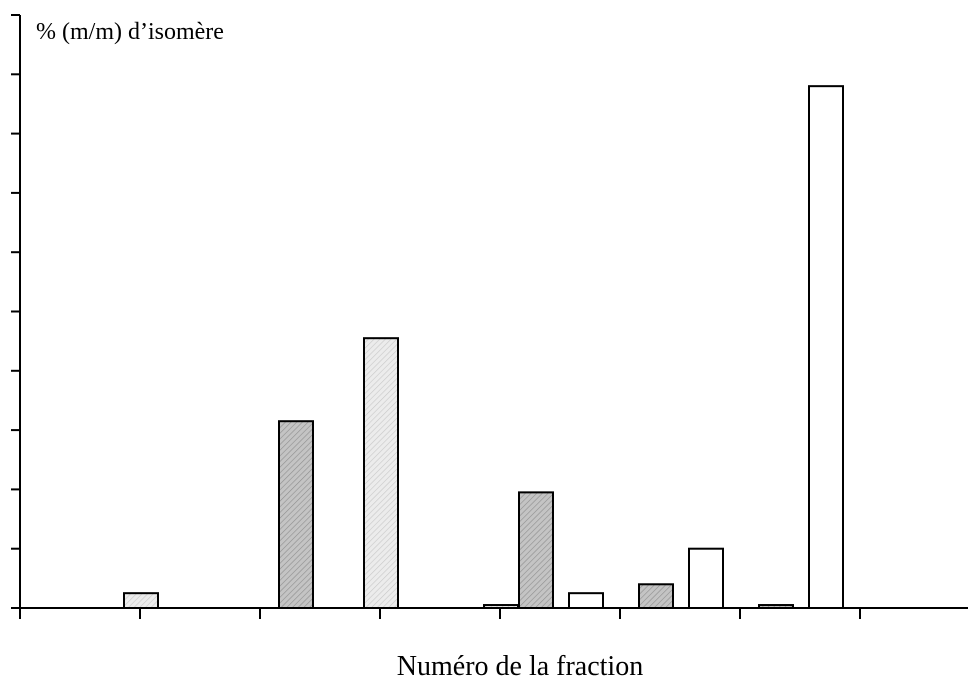  Describe the element at coordinates (493, 613) in the screenshot. I see `x-axis` at that location.